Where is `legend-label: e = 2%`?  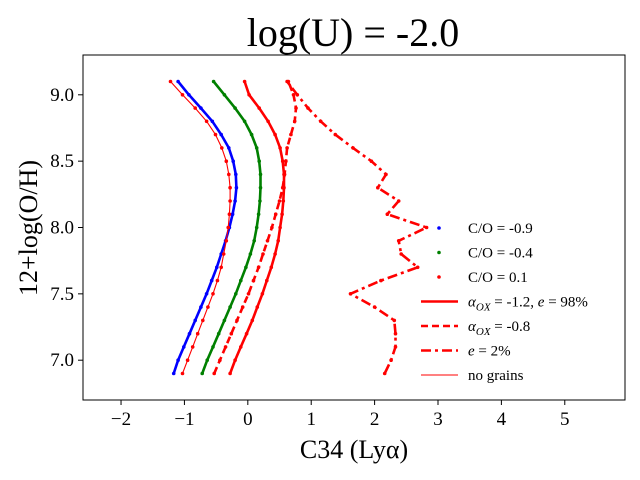 legend-label: e = 2% is located at coordinates (489, 352).